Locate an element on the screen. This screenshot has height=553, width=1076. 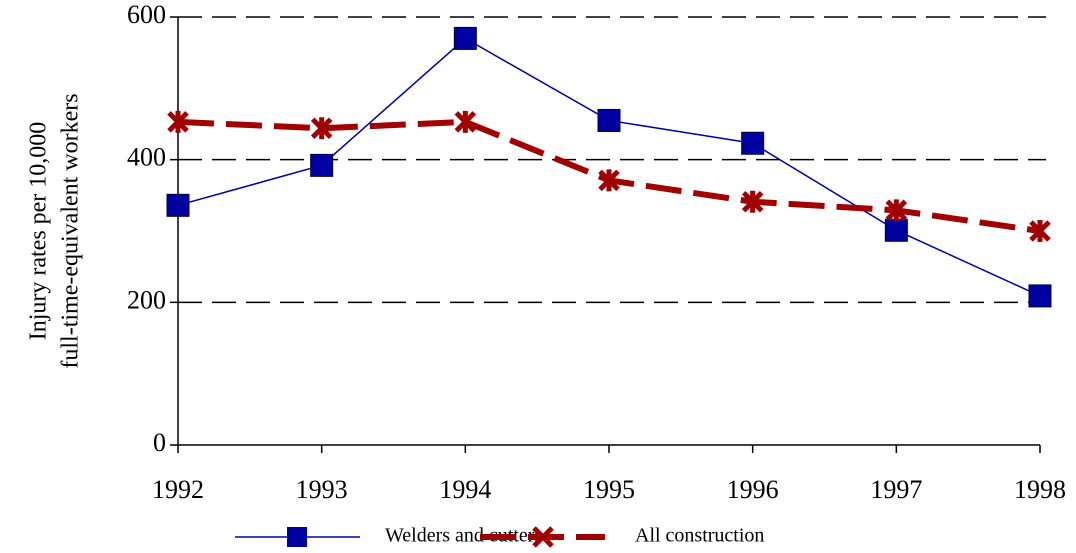
x-tick-label: 1992 is located at coordinates (178, 489).